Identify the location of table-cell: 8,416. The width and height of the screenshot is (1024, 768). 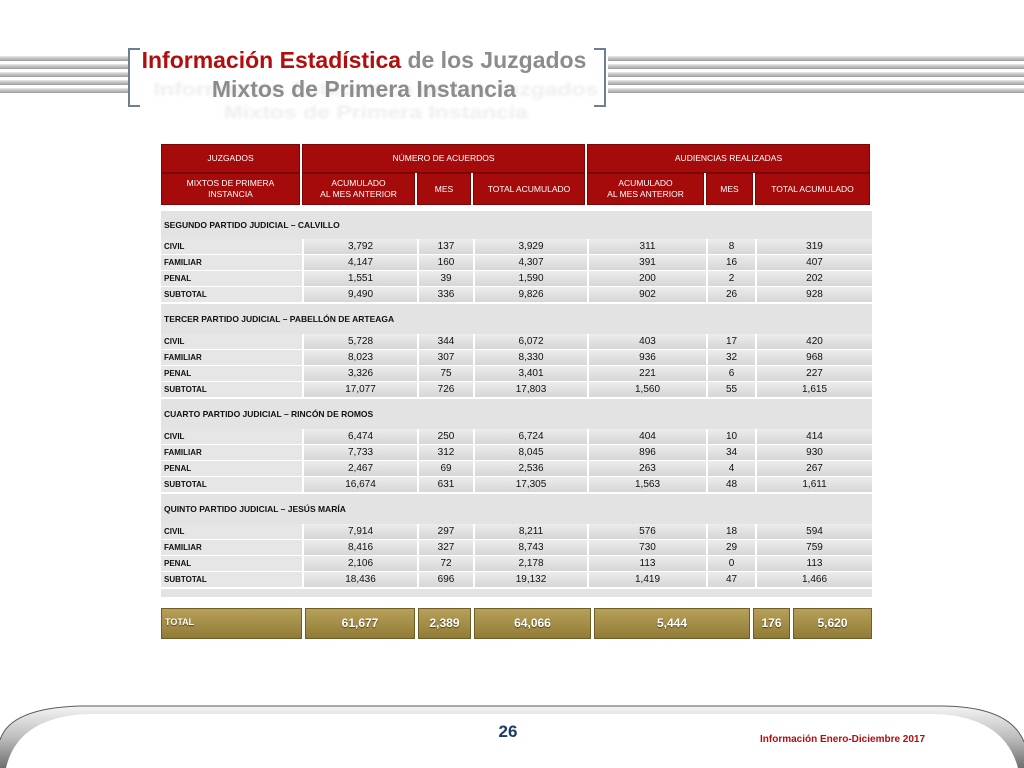
(359, 548).